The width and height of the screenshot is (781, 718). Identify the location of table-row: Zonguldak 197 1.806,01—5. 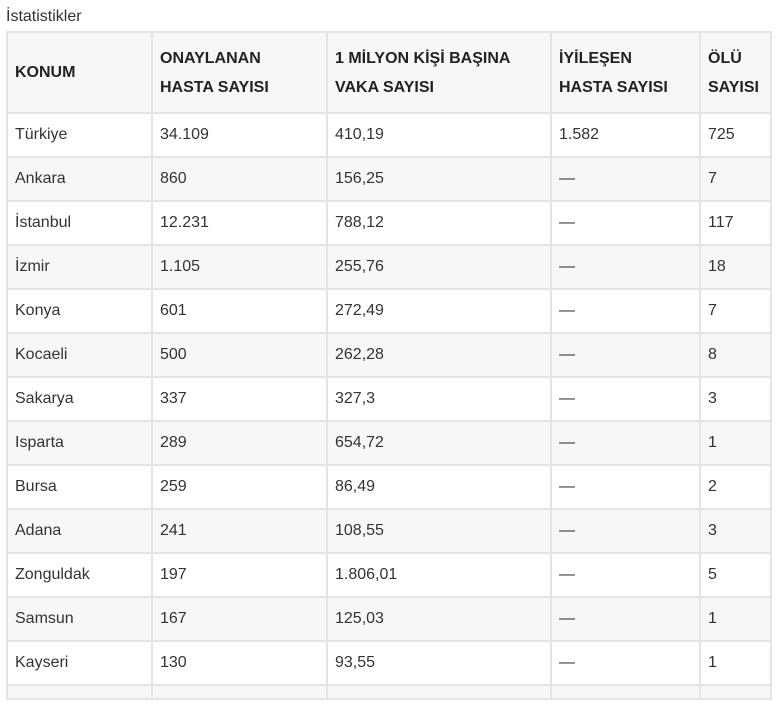
(389, 575).